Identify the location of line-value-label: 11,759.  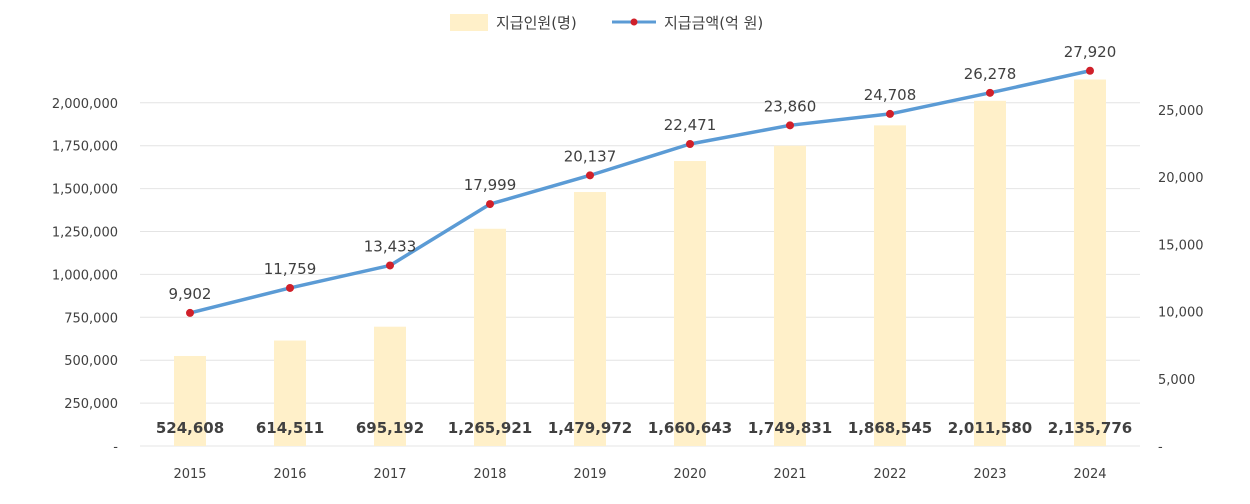
(290, 269).